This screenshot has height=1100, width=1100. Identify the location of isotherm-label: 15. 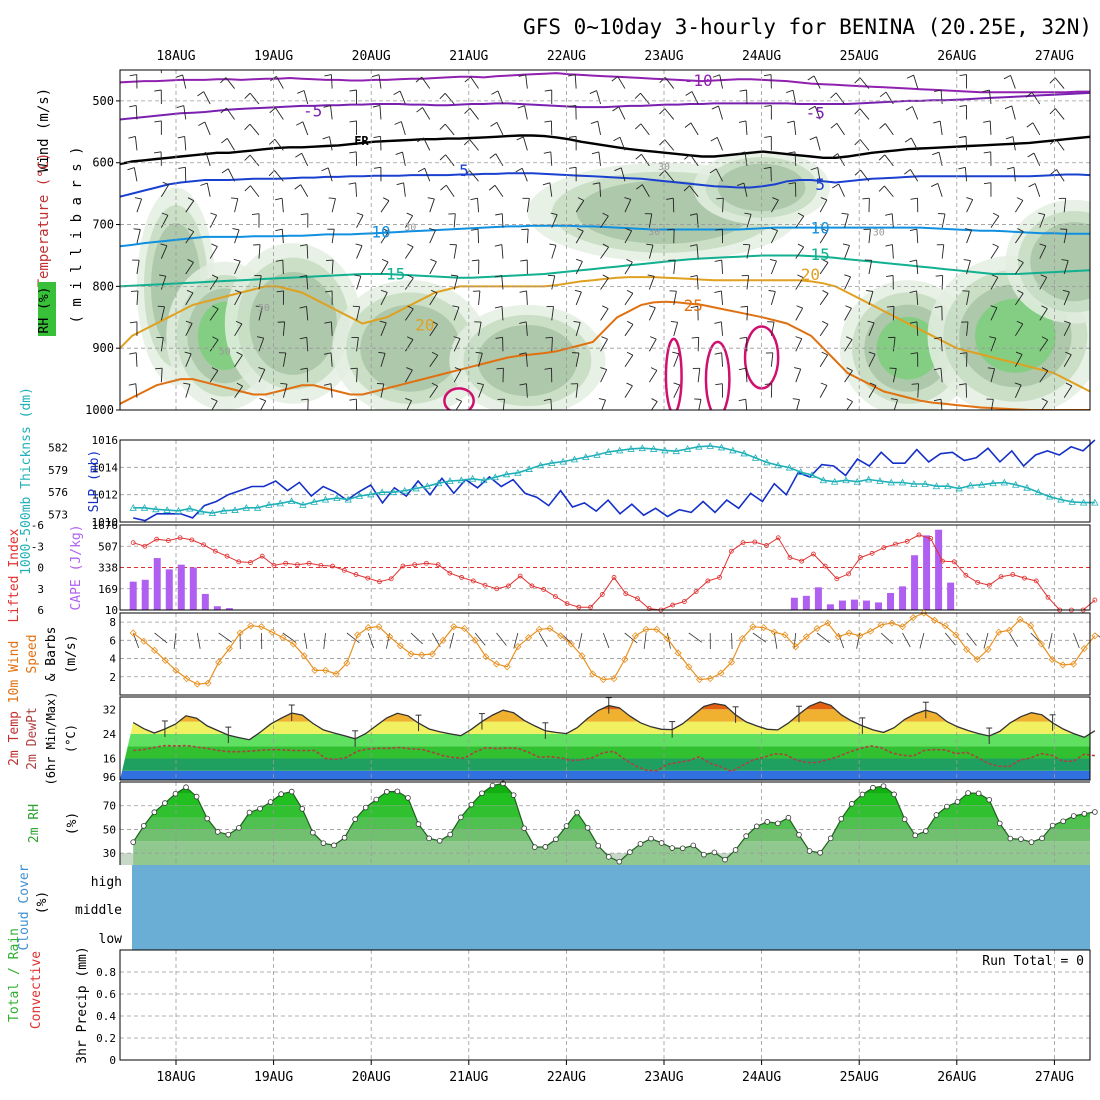
(820, 254).